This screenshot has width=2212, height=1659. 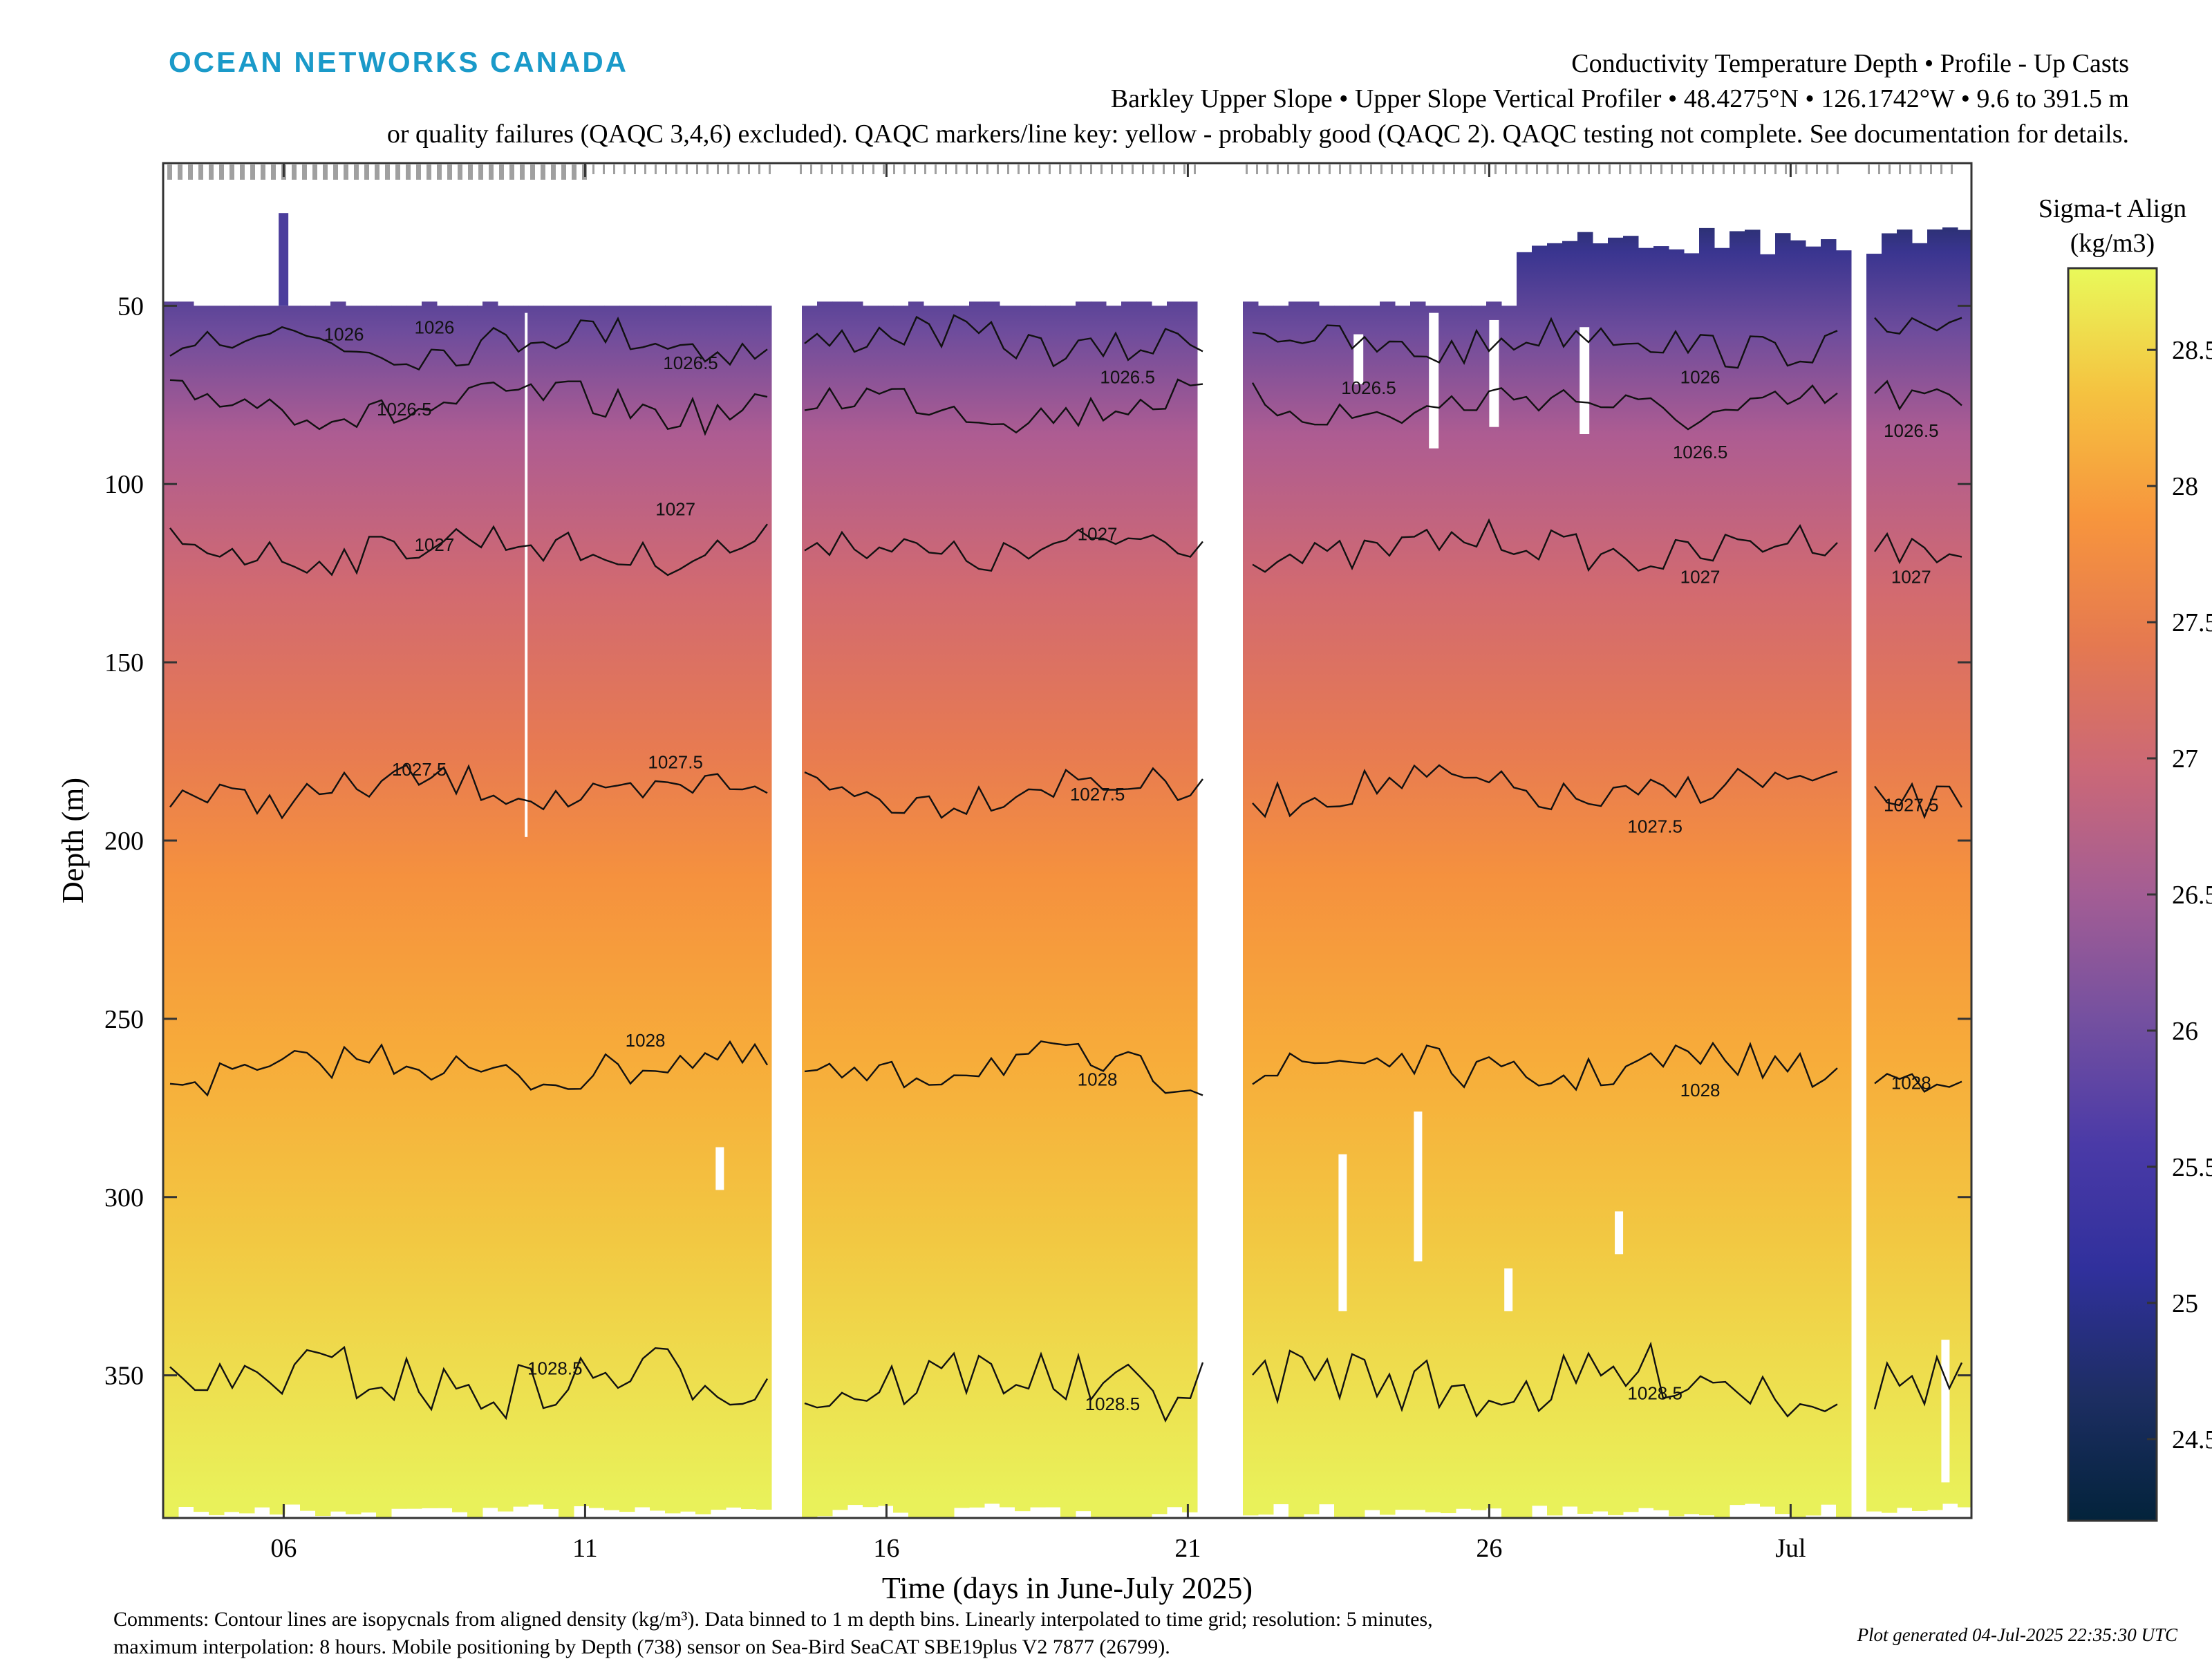 What do you see at coordinates (1004, 1387) in the screenshot?
I see `isopycnal-line-1028.5` at bounding box center [1004, 1387].